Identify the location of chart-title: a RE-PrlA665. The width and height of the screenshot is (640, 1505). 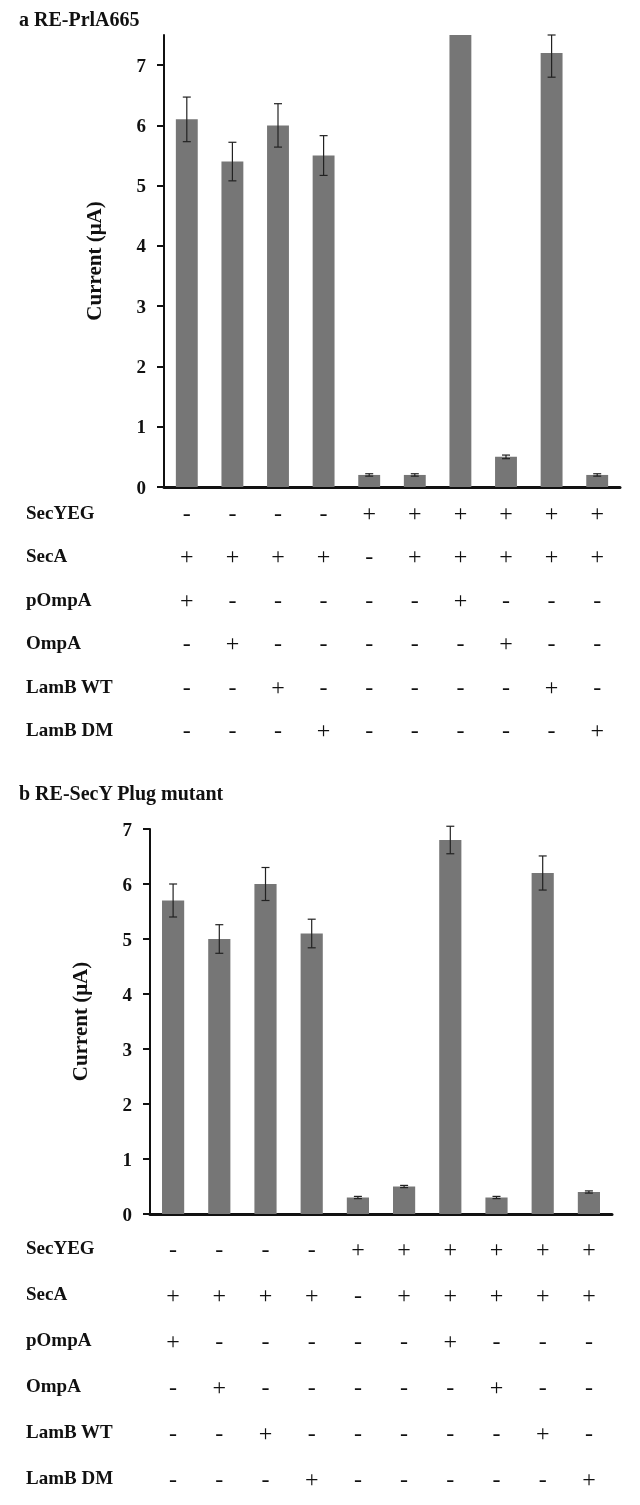
(79, 19).